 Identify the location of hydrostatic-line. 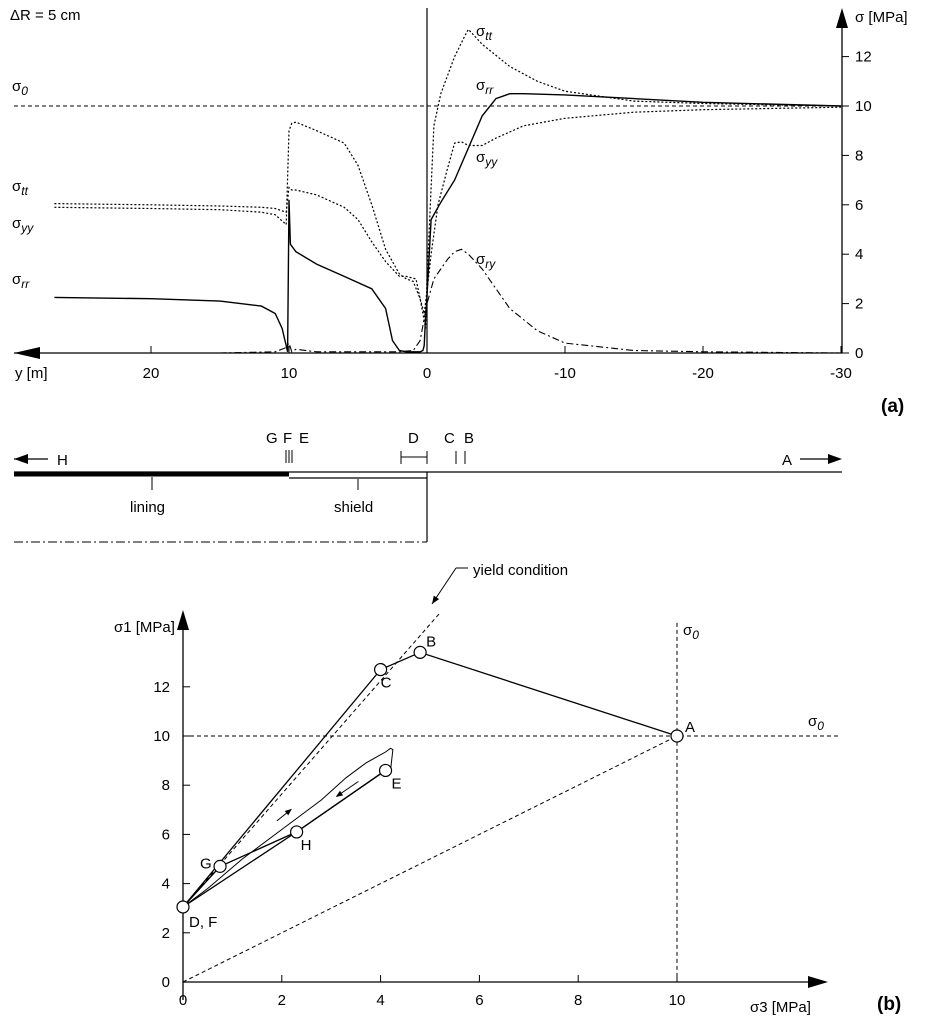
(430, 859).